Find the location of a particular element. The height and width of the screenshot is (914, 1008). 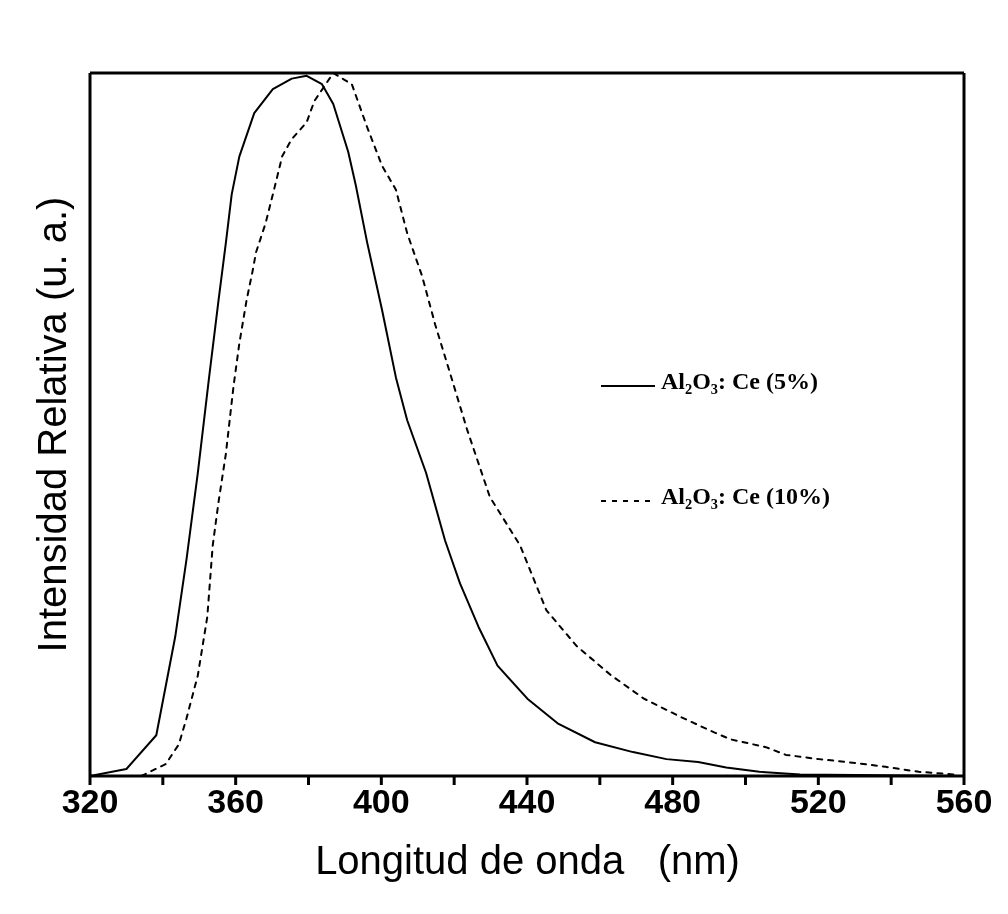

y-axis-title: Intensidad Relativa (u. a.) is located at coordinates (53, 424).